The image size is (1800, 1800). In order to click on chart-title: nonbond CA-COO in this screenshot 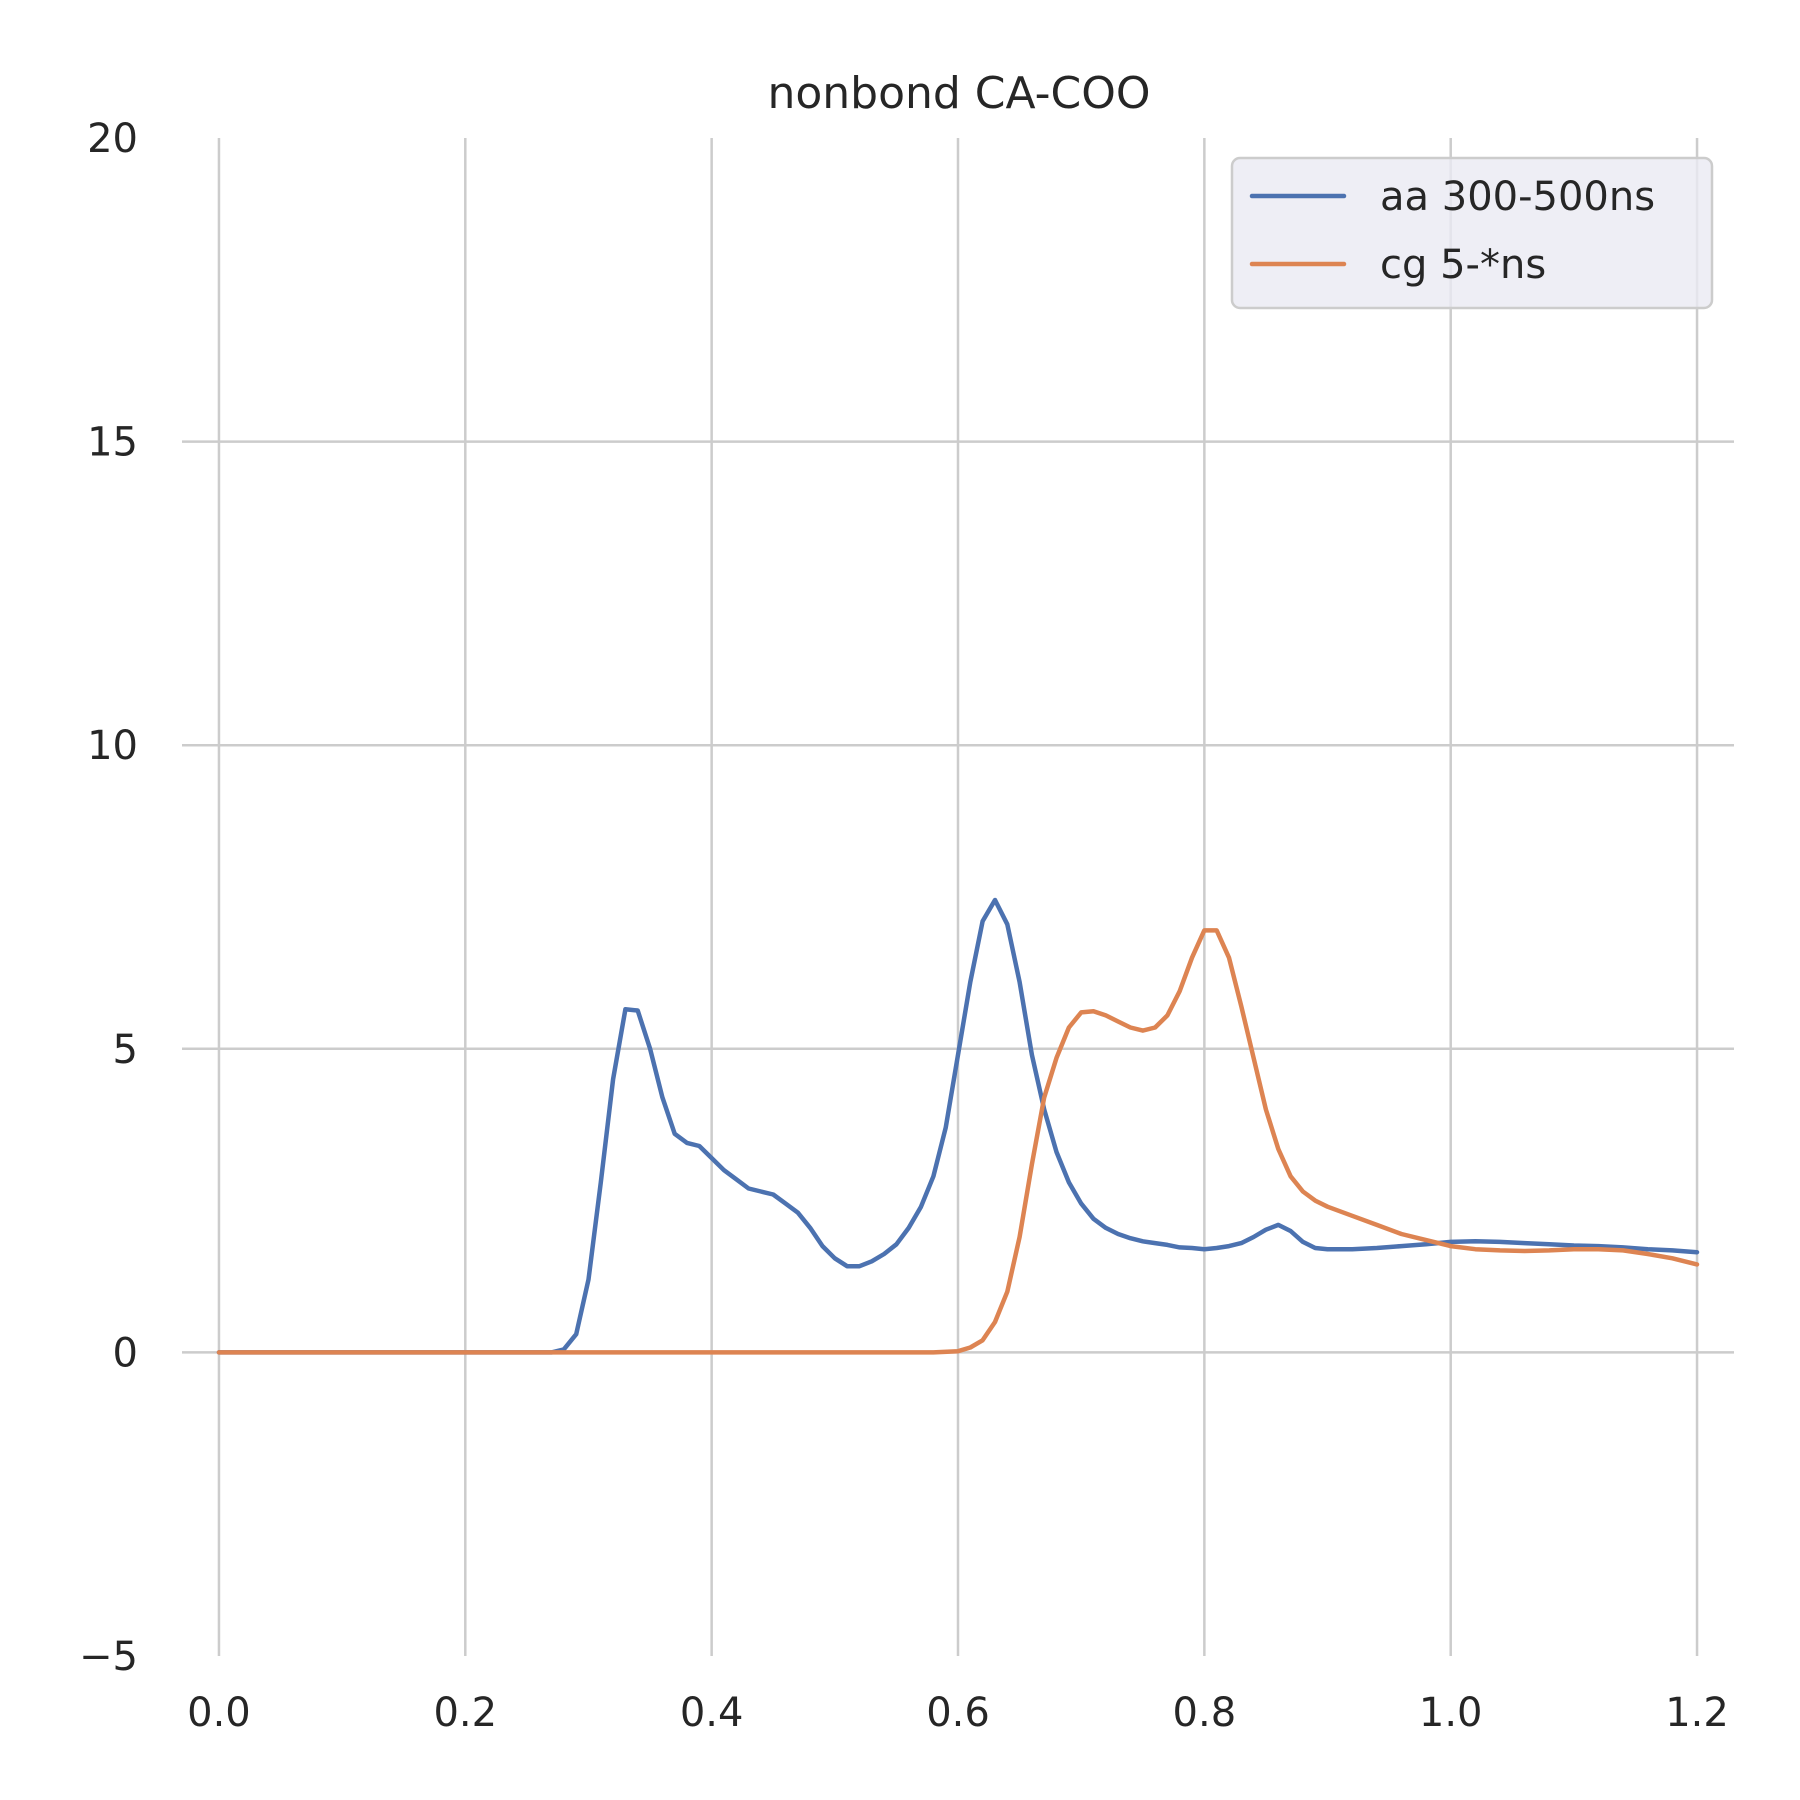, I will do `click(958, 93)`.